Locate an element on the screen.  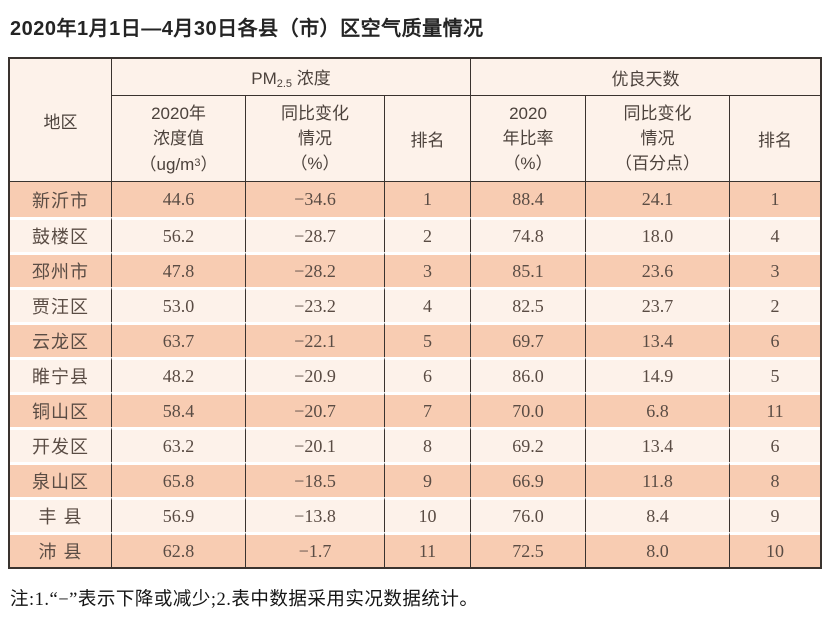
header-region: 地区 is located at coordinates (61, 120).